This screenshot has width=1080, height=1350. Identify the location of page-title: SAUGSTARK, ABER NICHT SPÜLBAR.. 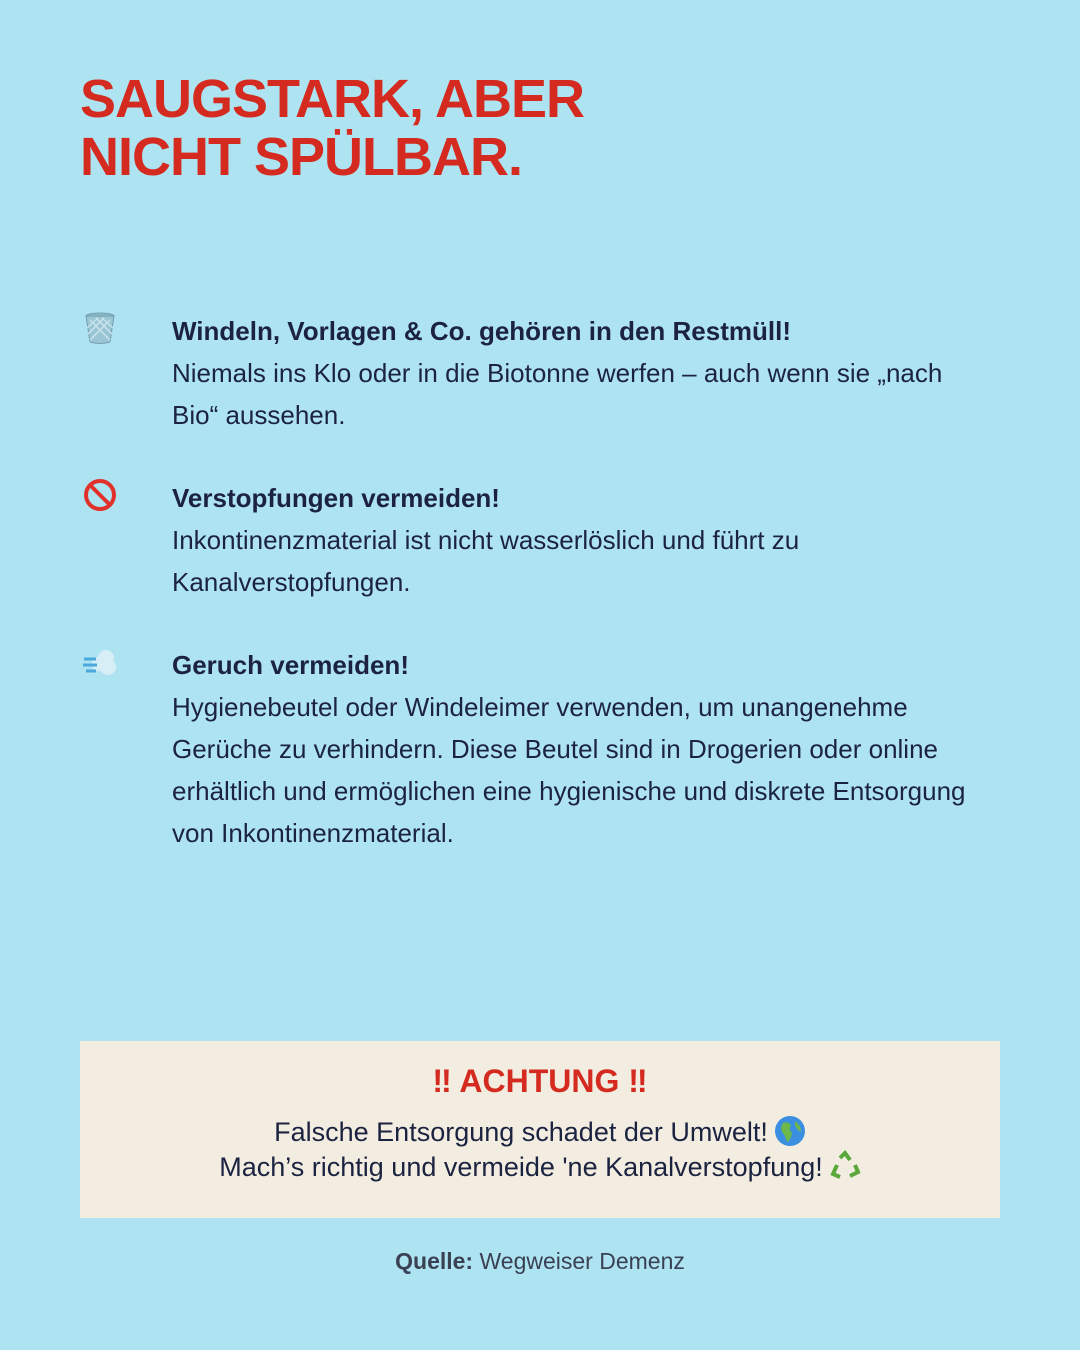
(332, 128).